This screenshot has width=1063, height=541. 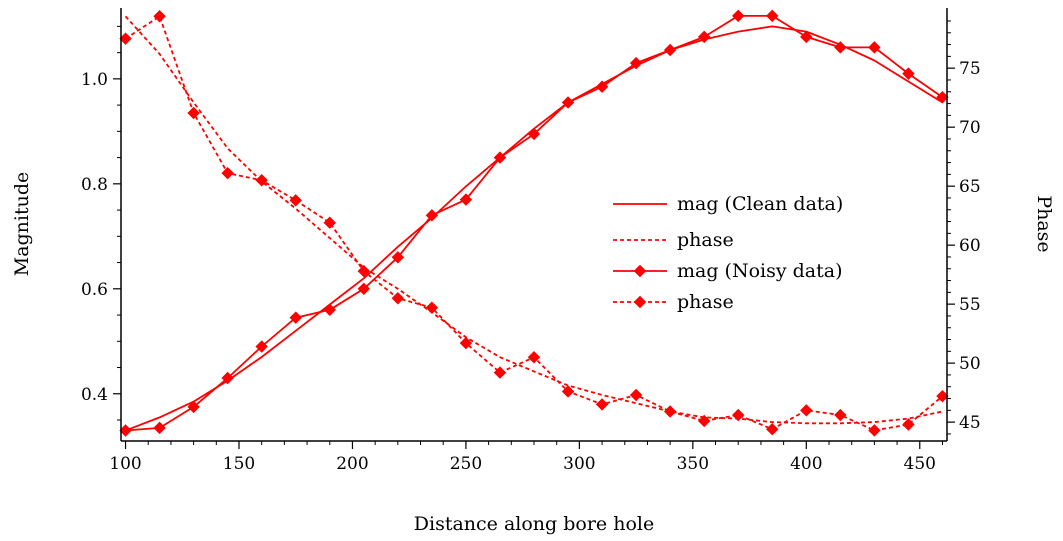 I want to click on x-tick-label: 100, so click(x=125, y=464).